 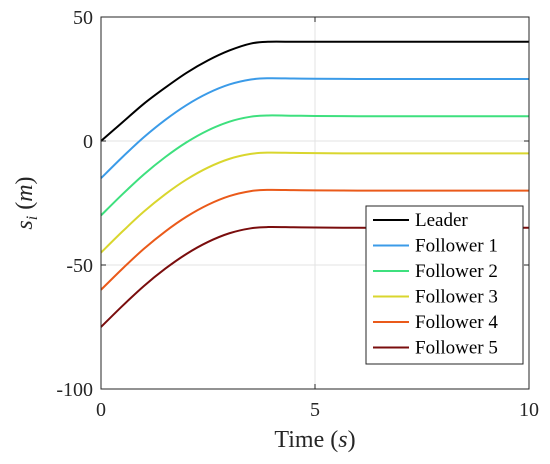 What do you see at coordinates (314, 440) in the screenshot?
I see `x-axis-label: Time (s)` at bounding box center [314, 440].